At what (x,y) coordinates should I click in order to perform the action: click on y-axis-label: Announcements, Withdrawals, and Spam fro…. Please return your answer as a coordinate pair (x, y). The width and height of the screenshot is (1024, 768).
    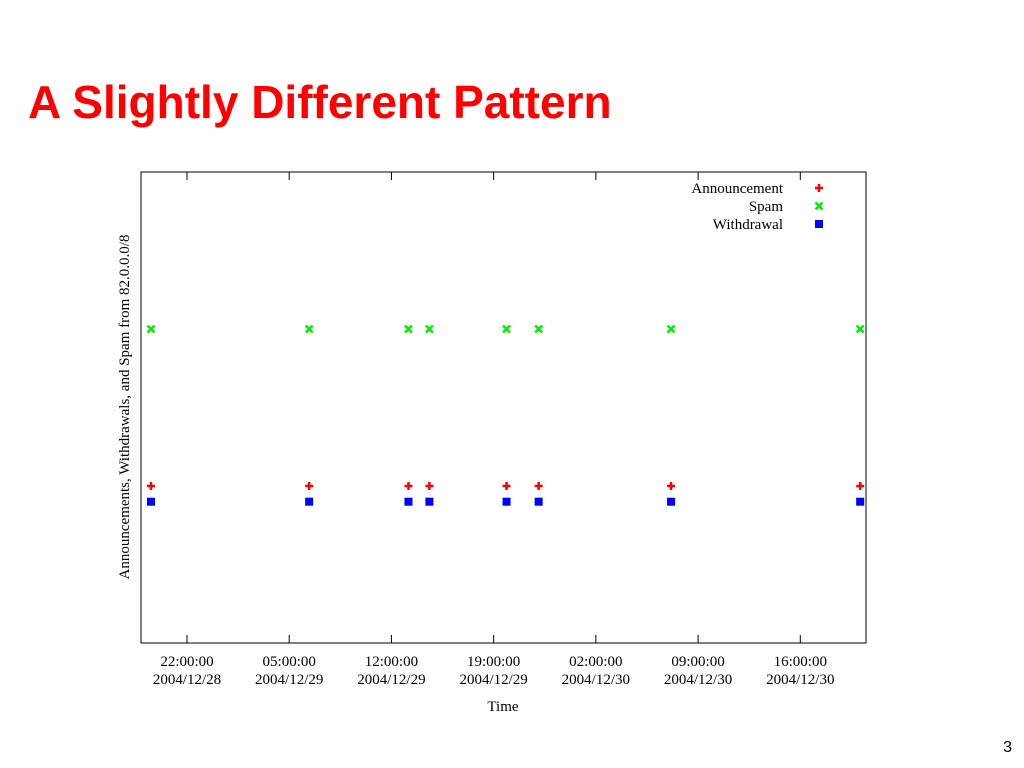
    Looking at the image, I should click on (125, 407).